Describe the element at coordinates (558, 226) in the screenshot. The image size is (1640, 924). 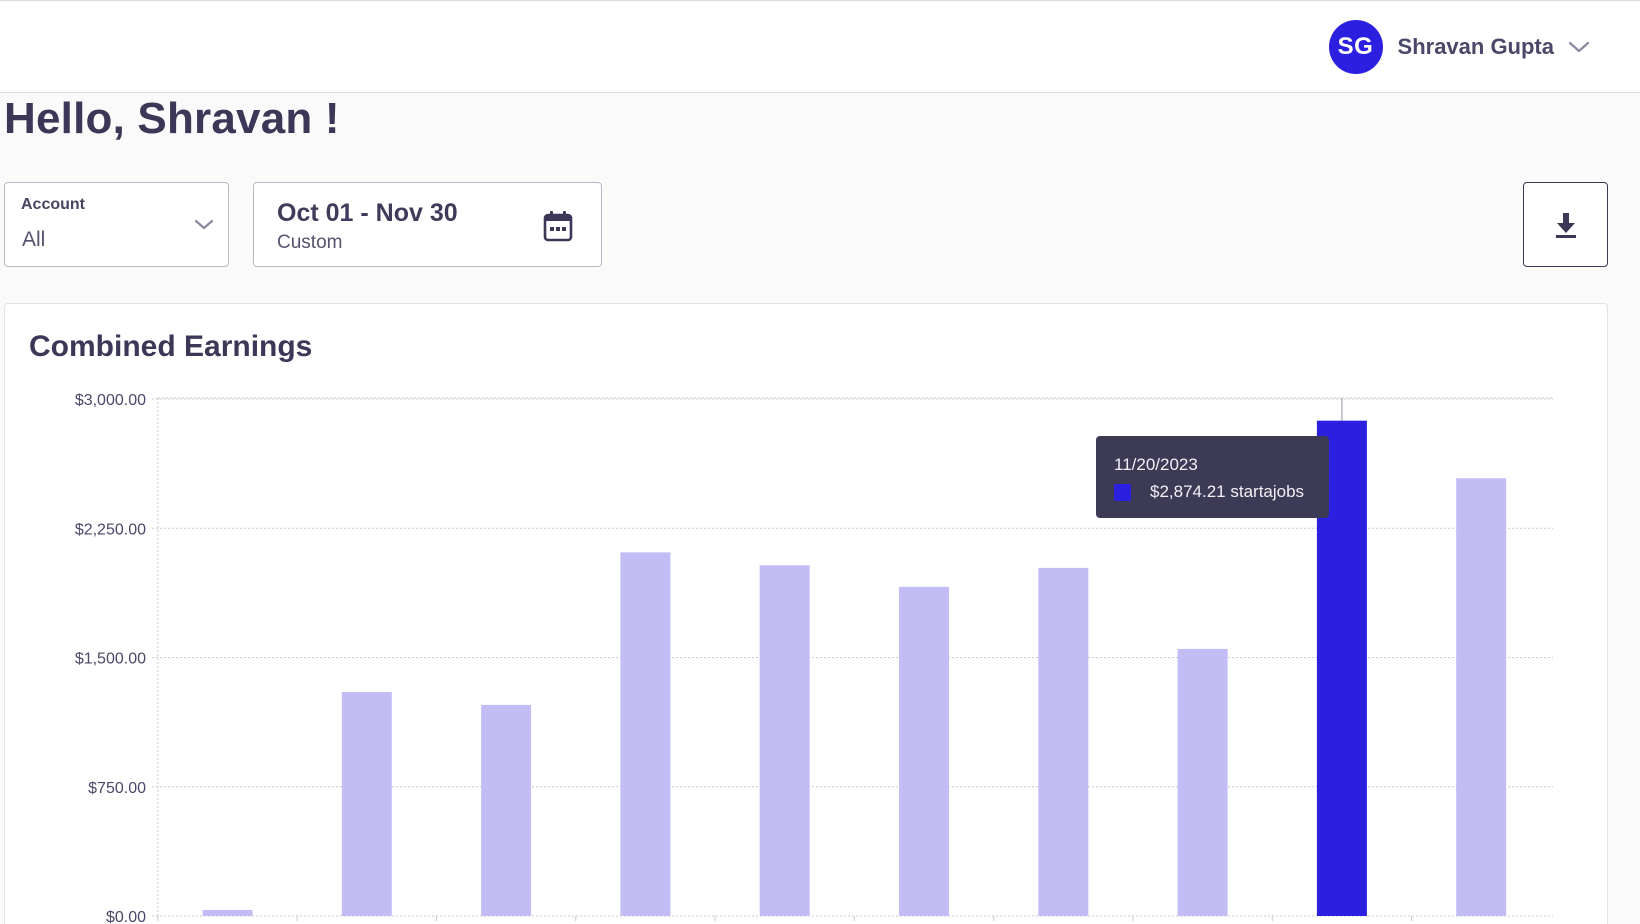
I see `calendar-icon` at that location.